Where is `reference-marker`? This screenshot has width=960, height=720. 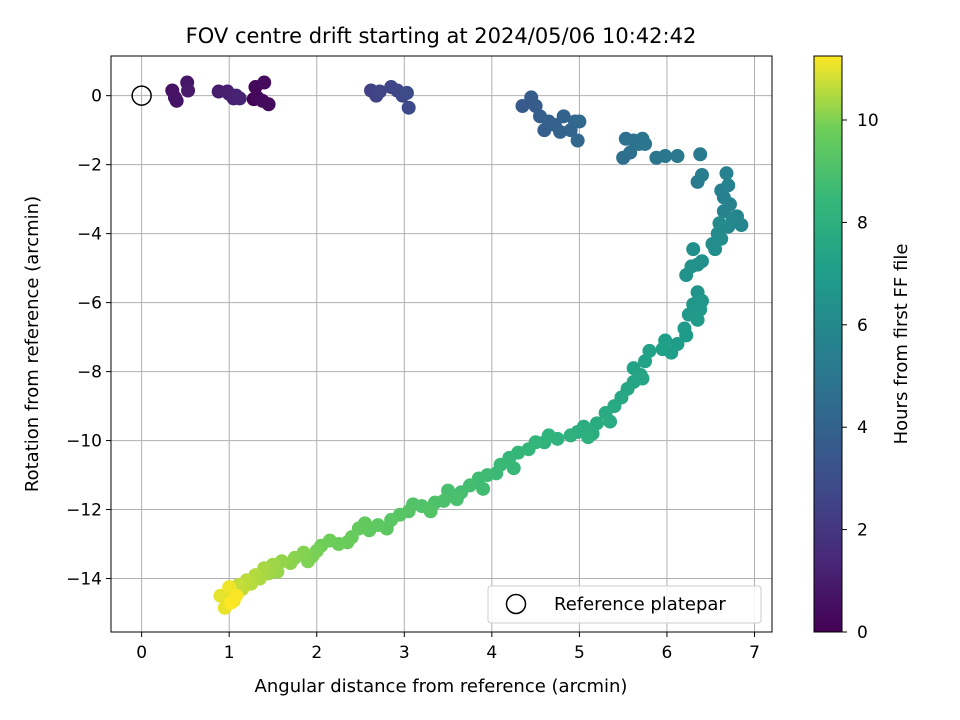
reference-marker is located at coordinates (141, 95).